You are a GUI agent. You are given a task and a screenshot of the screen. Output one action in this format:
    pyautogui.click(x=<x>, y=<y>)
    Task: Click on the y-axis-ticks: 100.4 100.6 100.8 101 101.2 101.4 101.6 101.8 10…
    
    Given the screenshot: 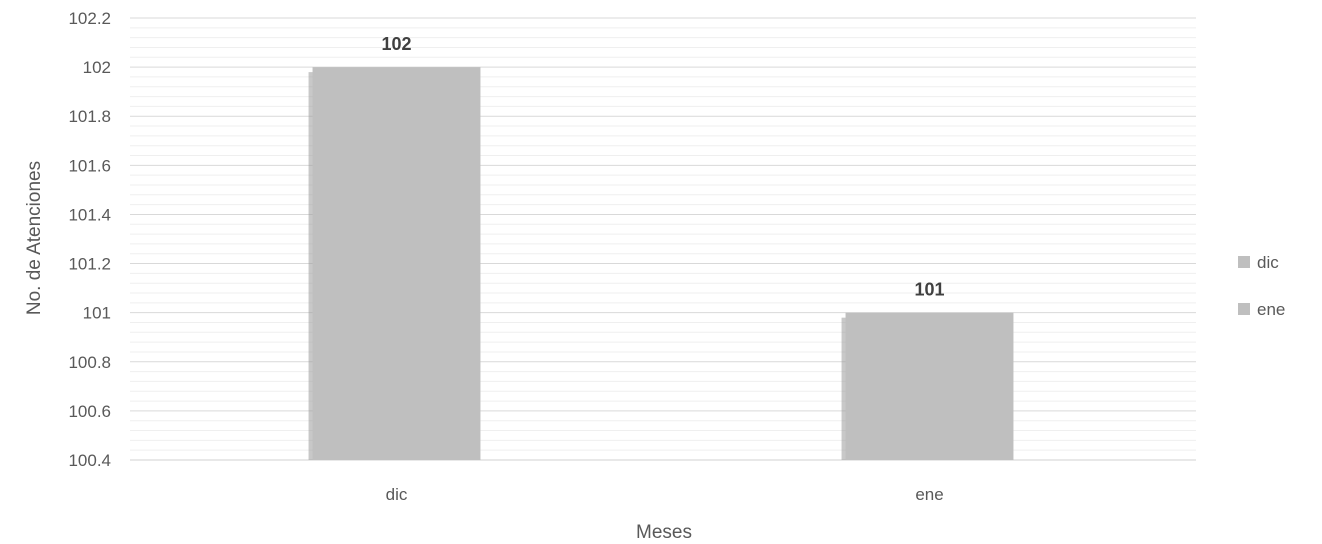 What is the action you would take?
    pyautogui.click(x=89, y=239)
    